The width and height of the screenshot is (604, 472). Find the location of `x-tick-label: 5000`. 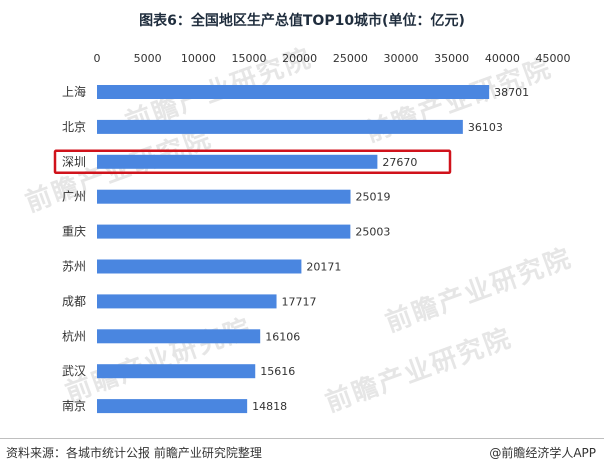

x-tick-label: 5000 is located at coordinates (148, 58).